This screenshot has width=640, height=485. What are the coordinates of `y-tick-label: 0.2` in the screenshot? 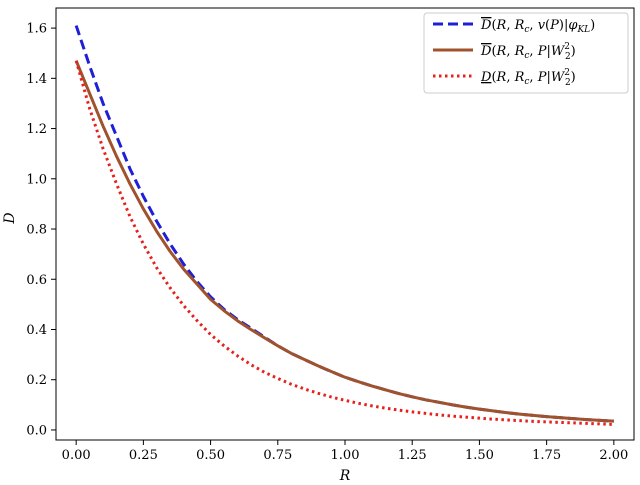 It's located at (36, 380).